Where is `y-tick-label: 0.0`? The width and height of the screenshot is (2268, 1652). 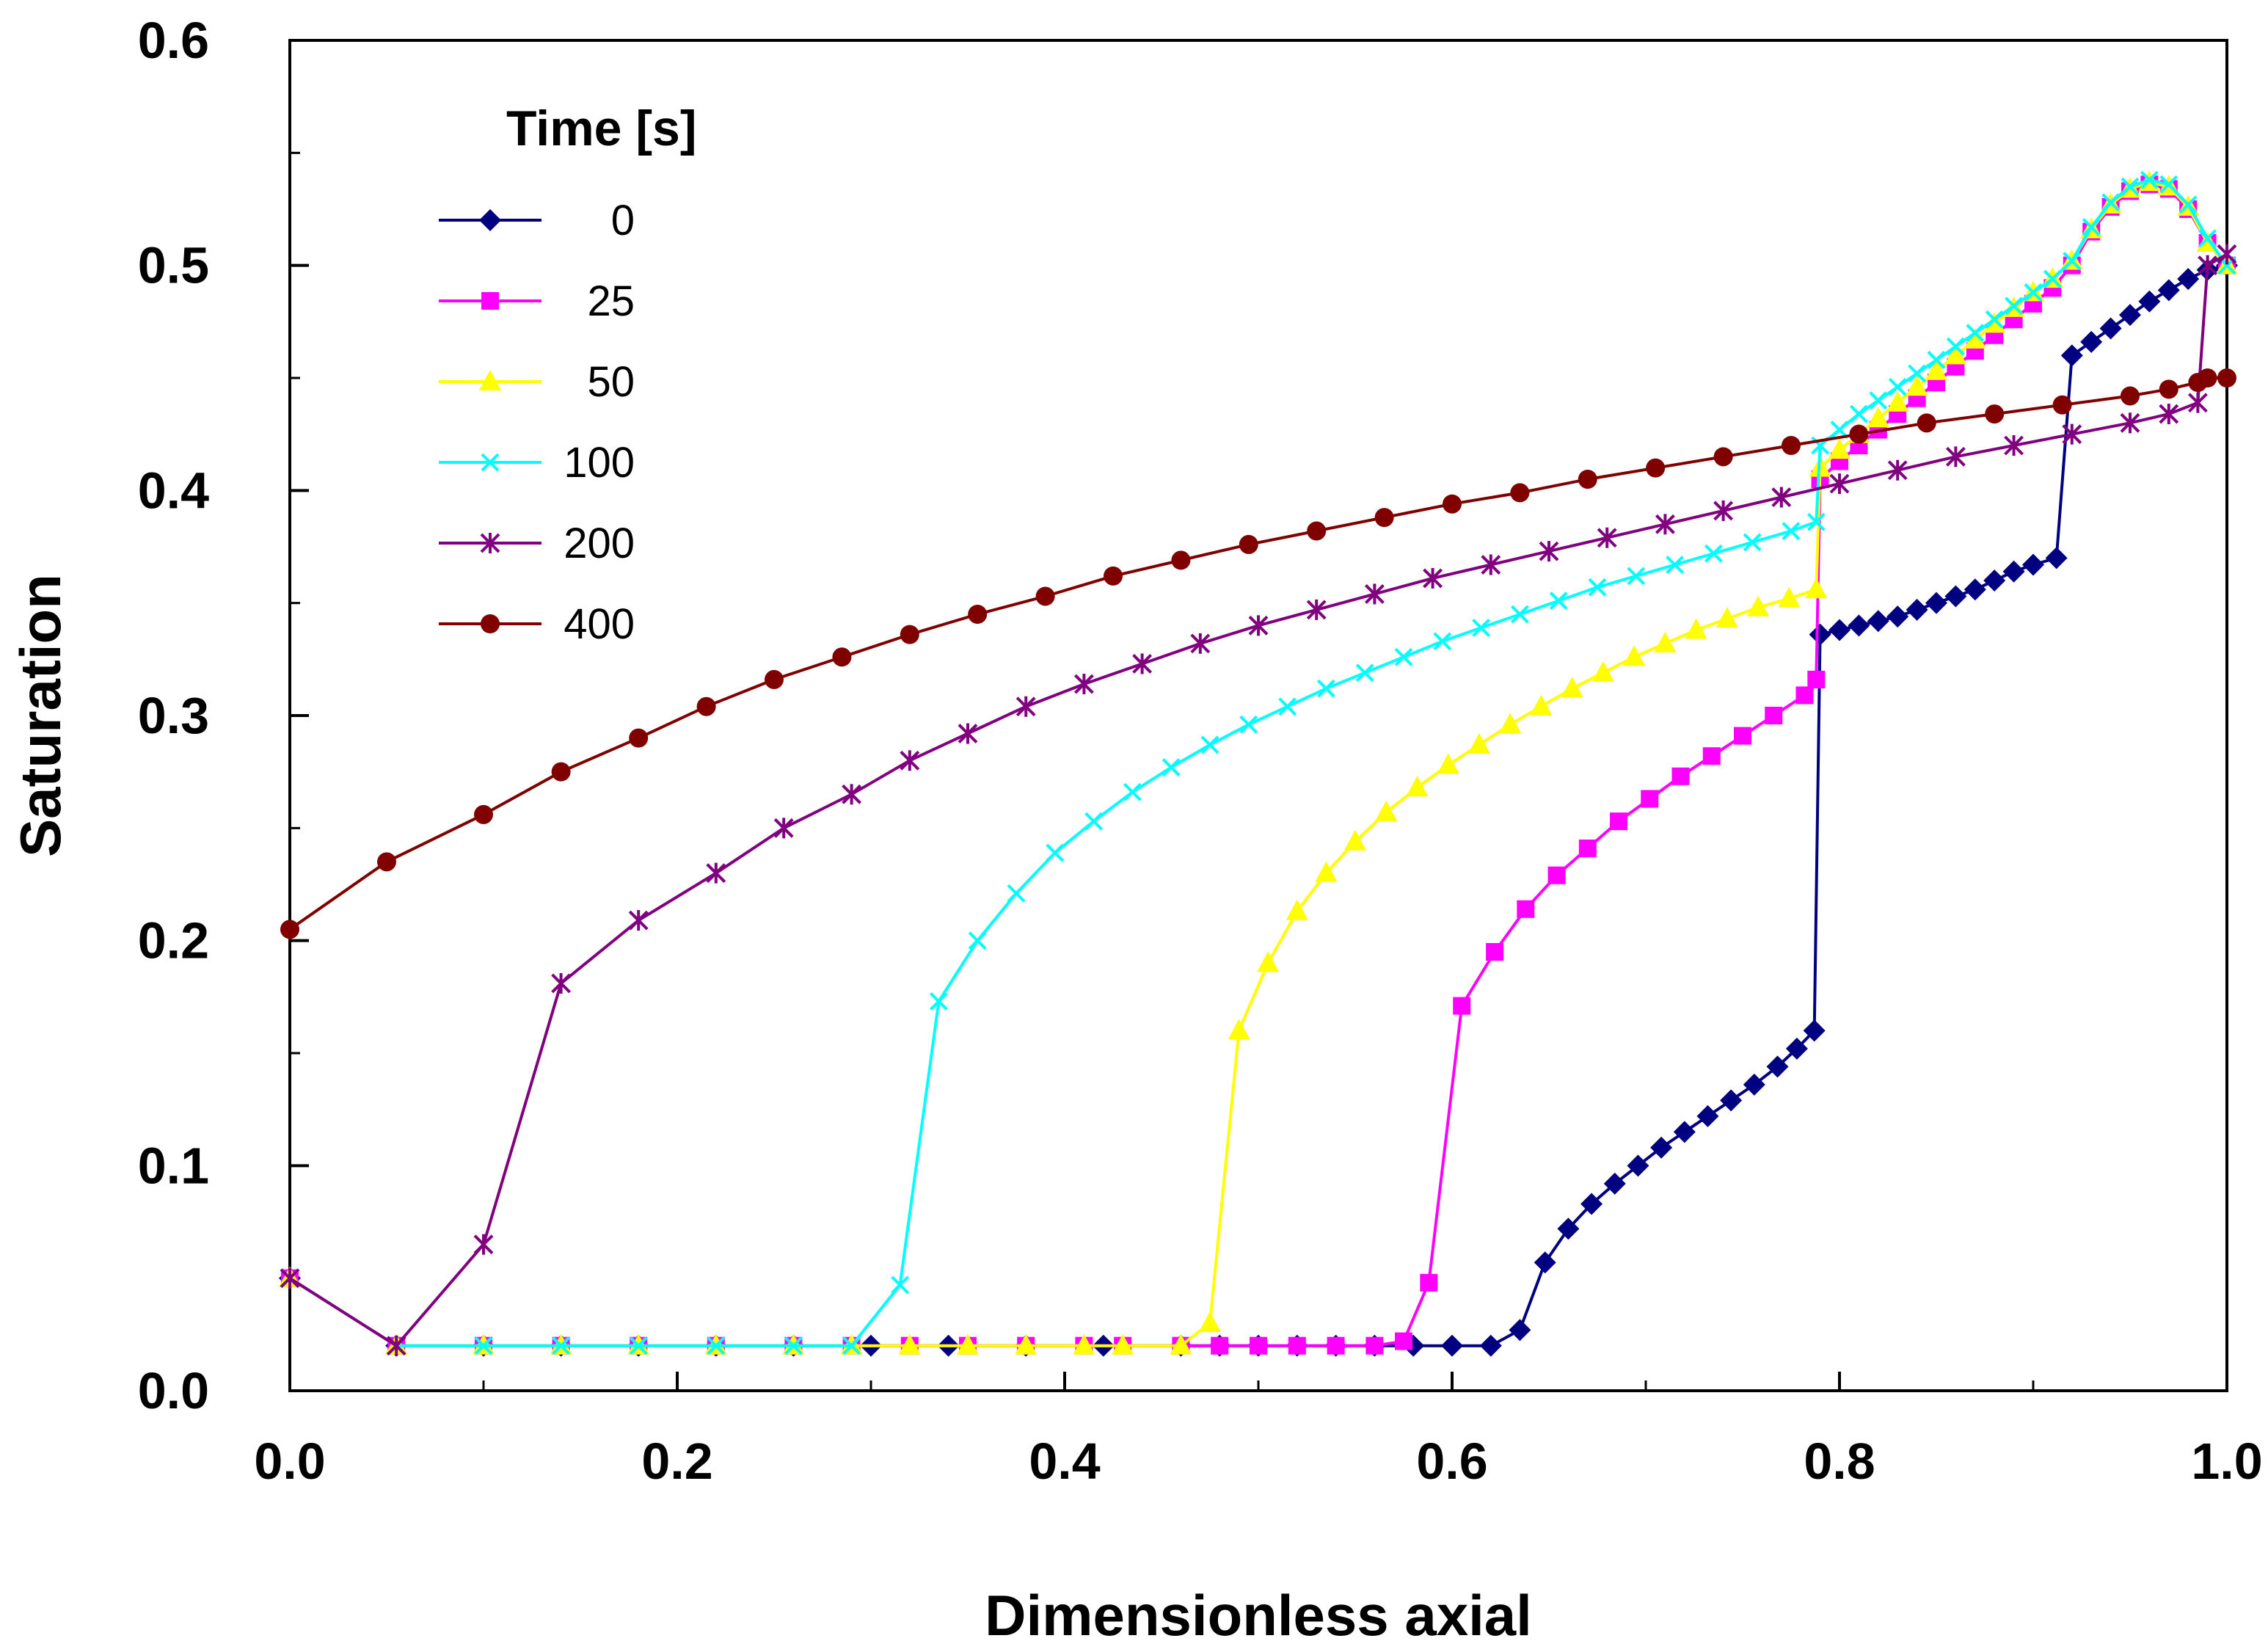 y-tick-label: 0.0 is located at coordinates (173, 1390).